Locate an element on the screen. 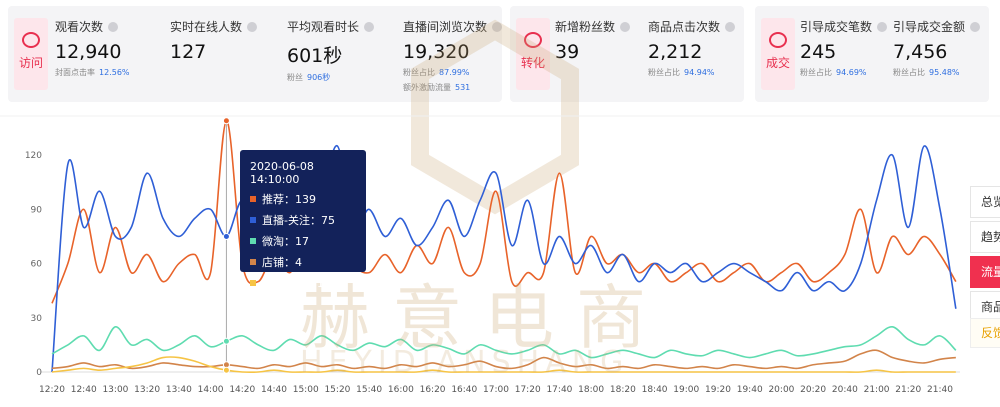 The image size is (1000, 407). metric: 引导成交笔数 245 粉丝占比 94.69% is located at coordinates (844, 48).